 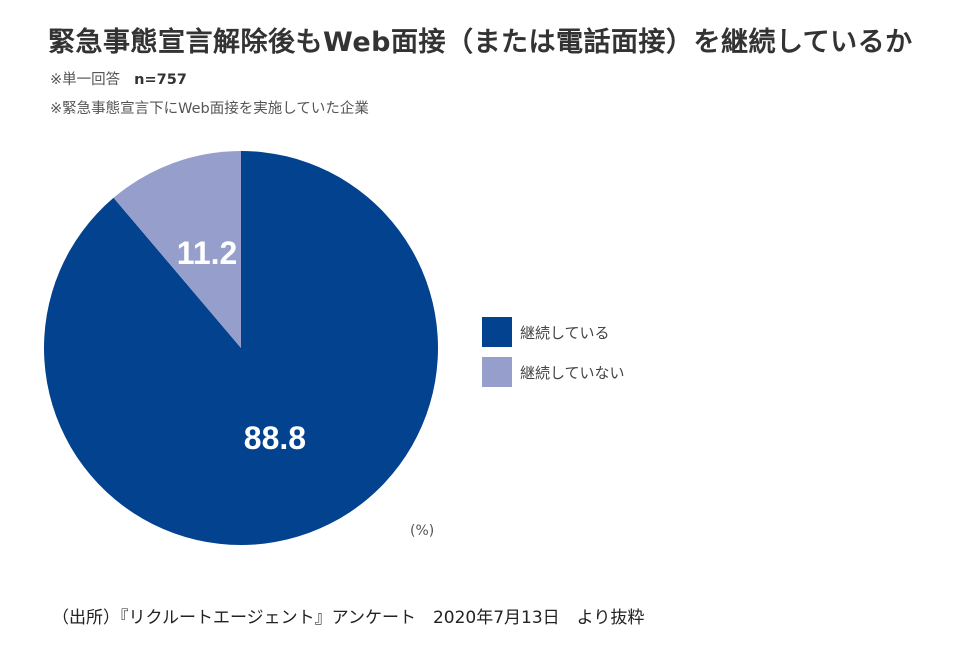 I want to click on note-answer-type: ※単一回答, so click(x=85, y=80).